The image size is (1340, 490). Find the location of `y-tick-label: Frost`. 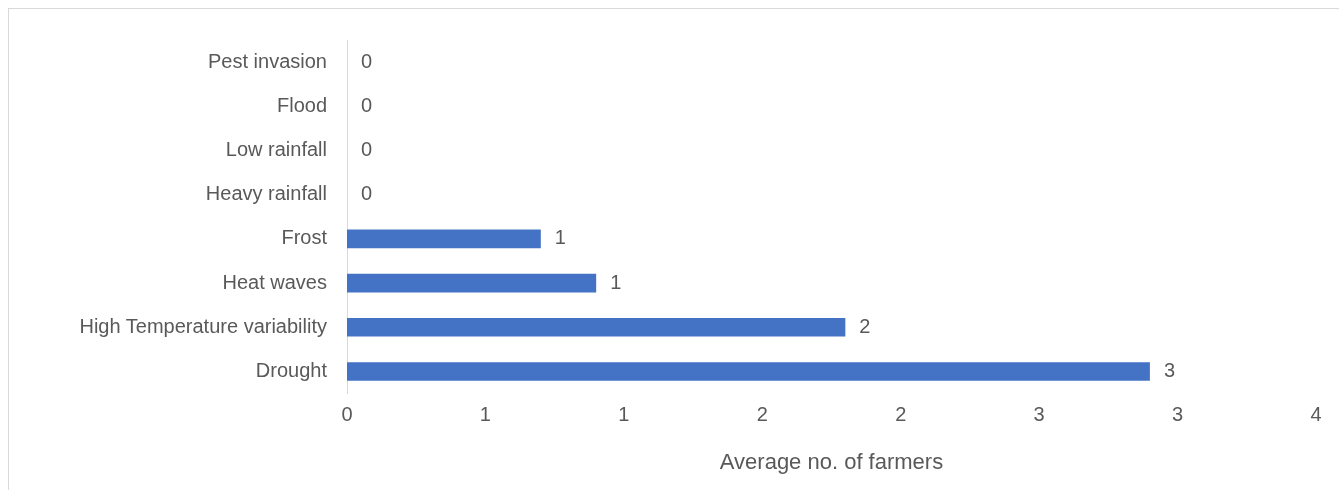

y-tick-label: Frost is located at coordinates (304, 237).